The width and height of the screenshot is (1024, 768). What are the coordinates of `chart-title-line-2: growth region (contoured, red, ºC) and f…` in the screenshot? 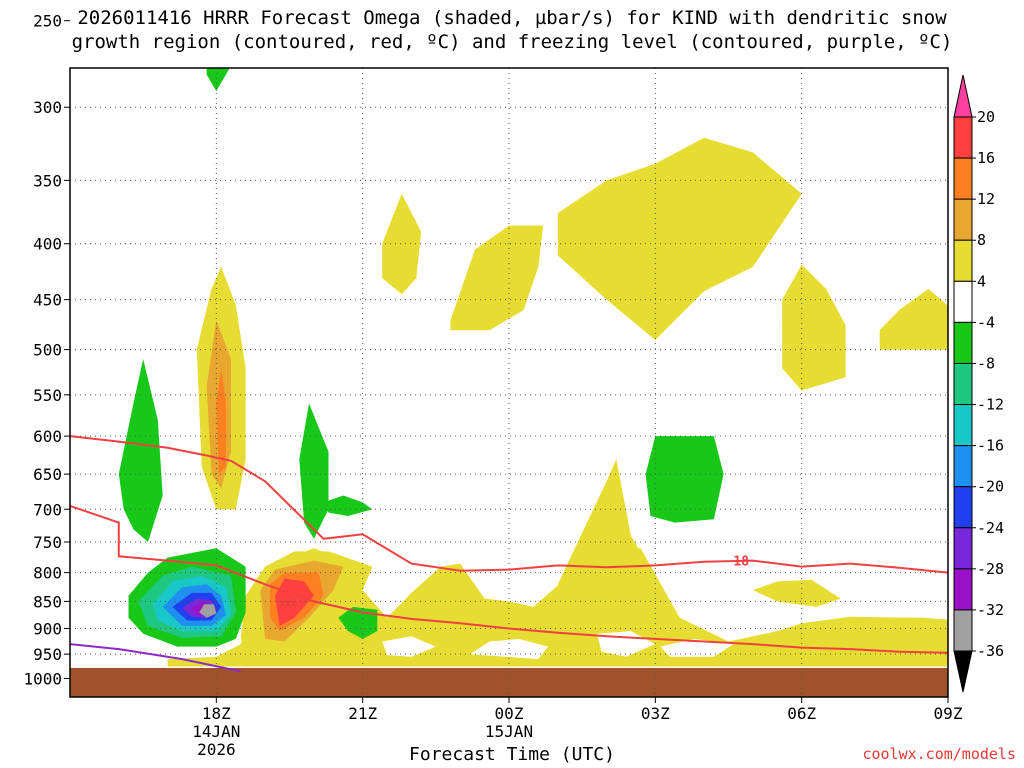 It's located at (512, 42).